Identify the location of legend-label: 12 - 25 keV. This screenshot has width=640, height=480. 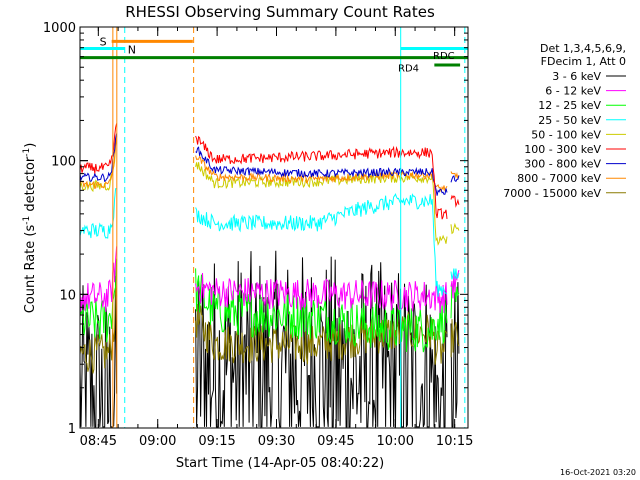
(569, 105).